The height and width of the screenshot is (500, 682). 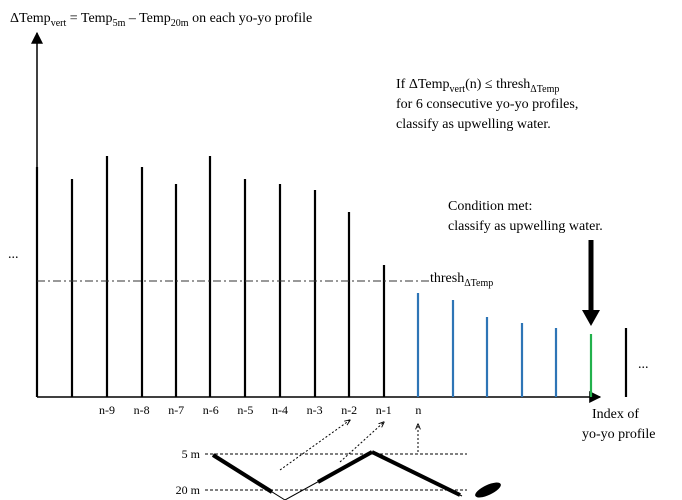 What do you see at coordinates (418, 410) in the screenshot?
I see `profile-label: n` at bounding box center [418, 410].